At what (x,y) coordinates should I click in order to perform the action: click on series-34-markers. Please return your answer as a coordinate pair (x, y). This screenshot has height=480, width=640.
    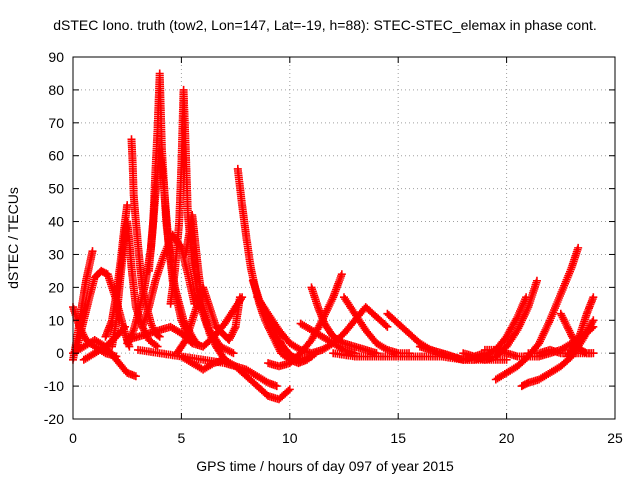
    Looking at the image, I should click on (561, 351).